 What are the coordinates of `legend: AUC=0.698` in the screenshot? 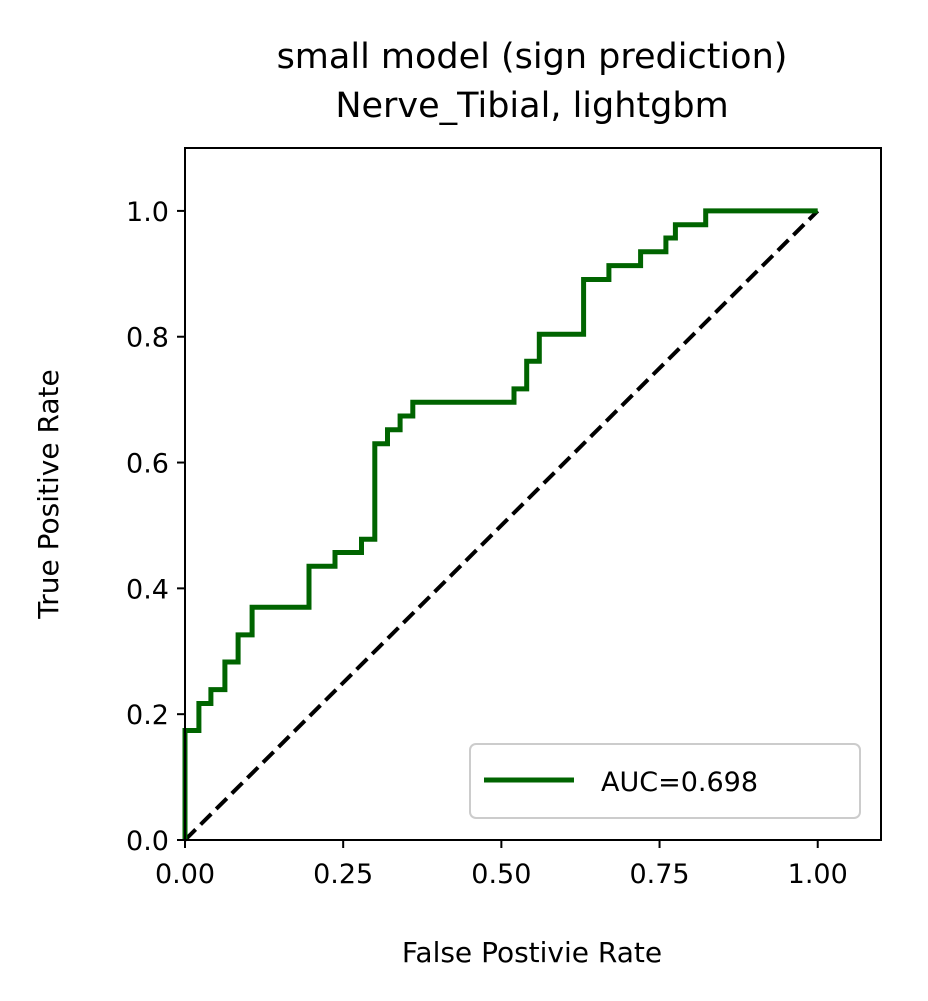 It's located at (665, 781).